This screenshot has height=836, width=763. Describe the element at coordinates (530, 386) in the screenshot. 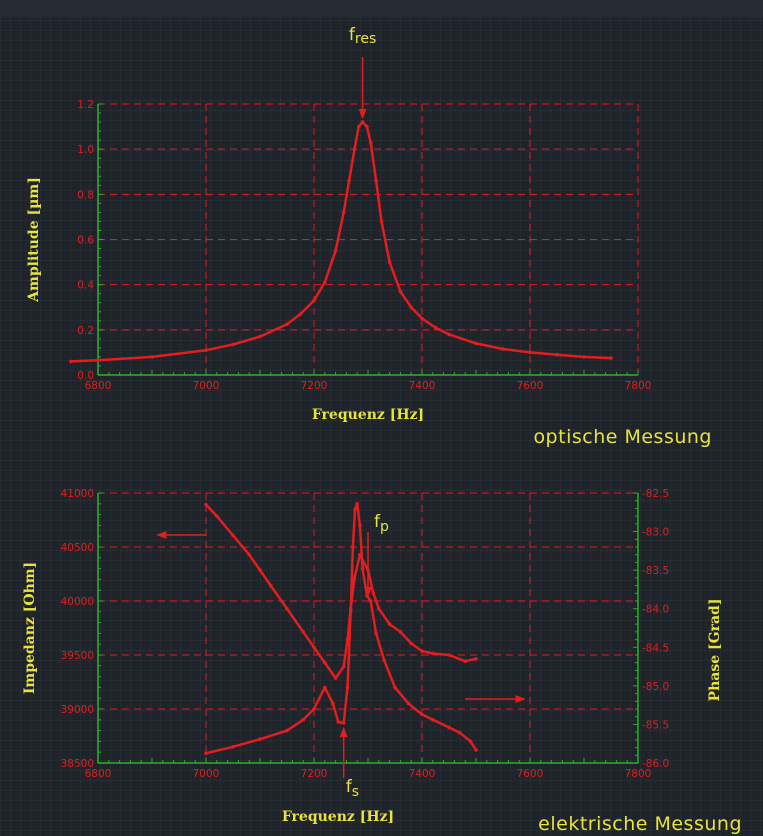

I see `optical-x-tick-4: 7600` at that location.